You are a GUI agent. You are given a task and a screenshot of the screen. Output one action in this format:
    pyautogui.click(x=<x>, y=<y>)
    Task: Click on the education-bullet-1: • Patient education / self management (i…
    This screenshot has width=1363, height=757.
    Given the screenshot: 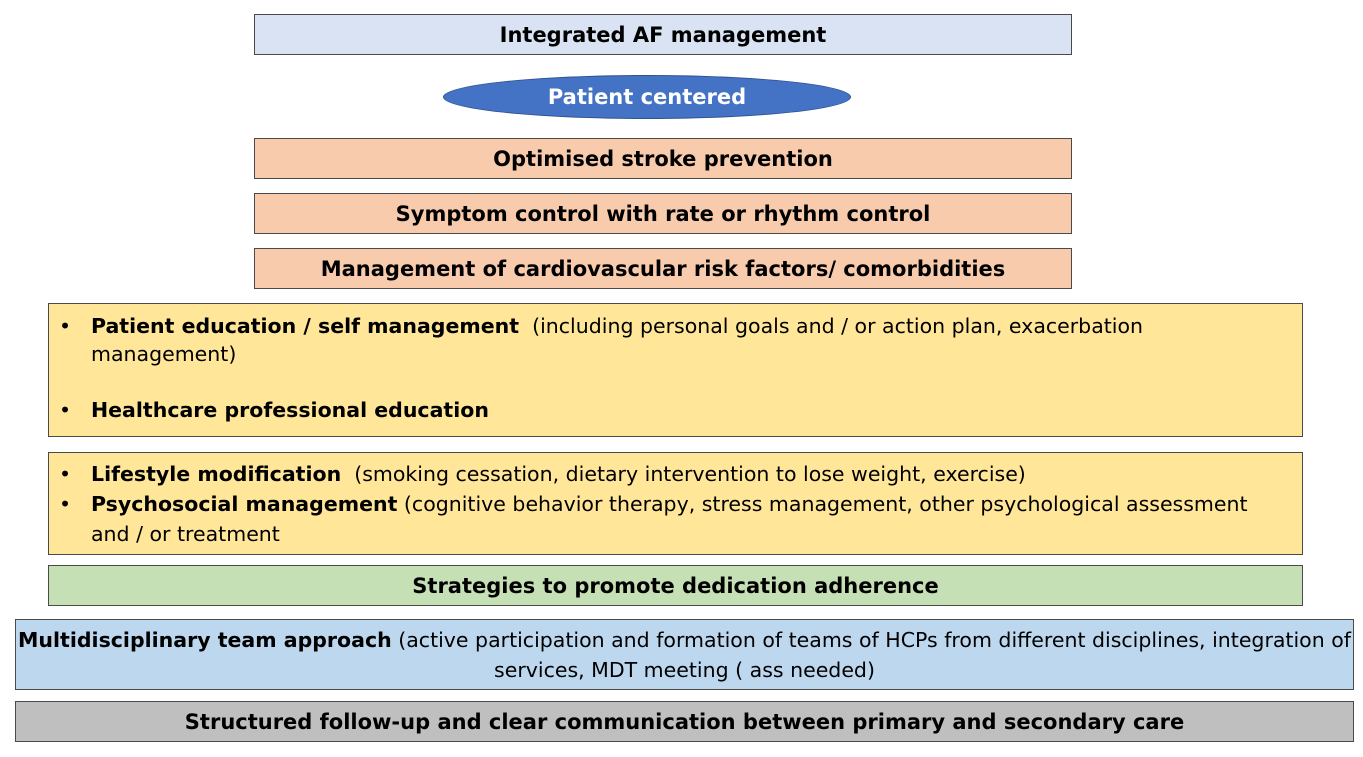 What is the action you would take?
    pyautogui.click(x=660, y=340)
    